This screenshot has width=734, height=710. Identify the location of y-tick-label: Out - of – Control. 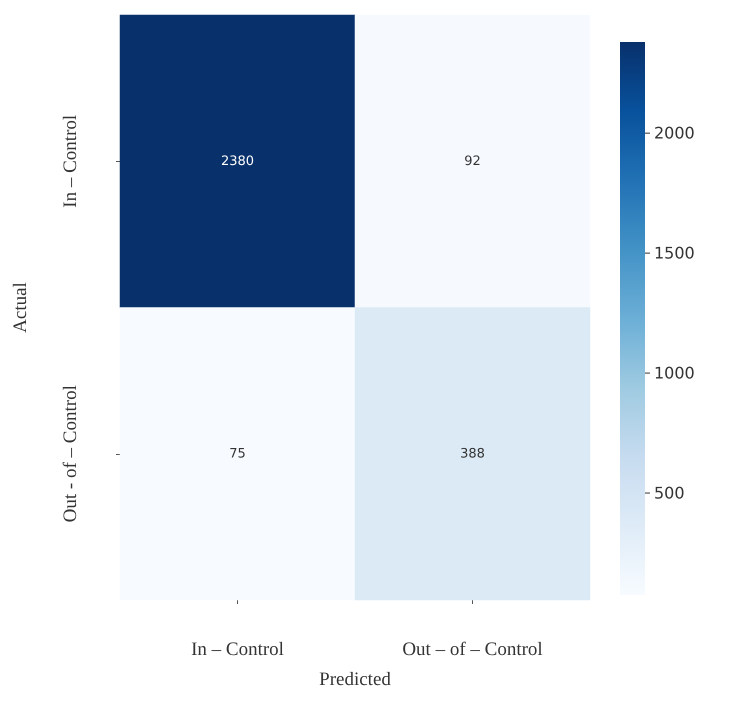
(70, 453).